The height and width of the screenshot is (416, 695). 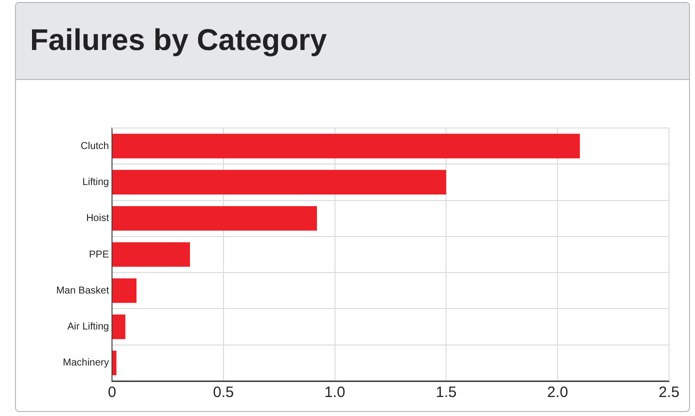 What do you see at coordinates (88, 327) in the screenshot?
I see `y-tick-label: Air Lifting` at bounding box center [88, 327].